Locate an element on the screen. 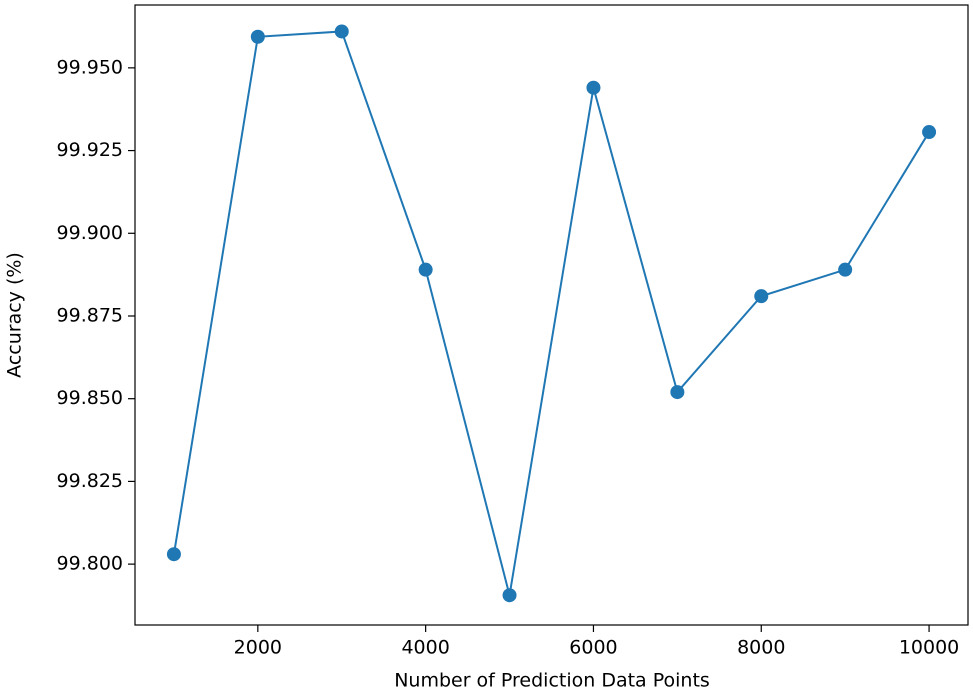  x-tick-label: 6000 is located at coordinates (593, 648).